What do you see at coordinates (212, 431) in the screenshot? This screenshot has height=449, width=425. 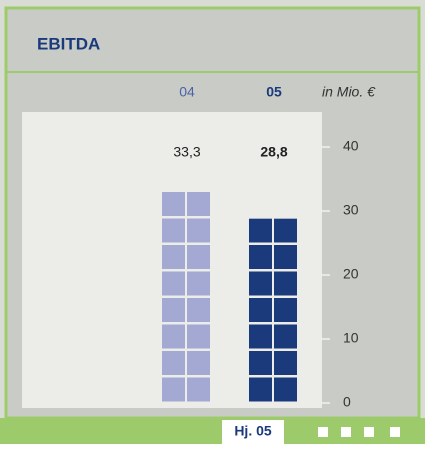 I see `footer-bar` at bounding box center [212, 431].